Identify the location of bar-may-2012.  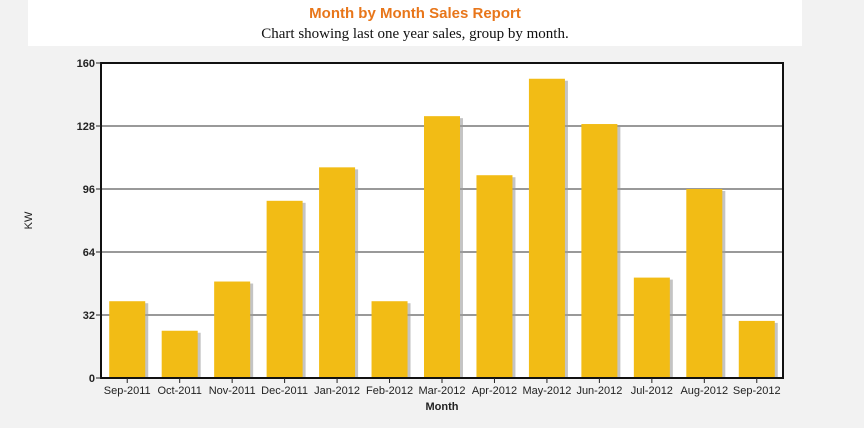
(546, 228).